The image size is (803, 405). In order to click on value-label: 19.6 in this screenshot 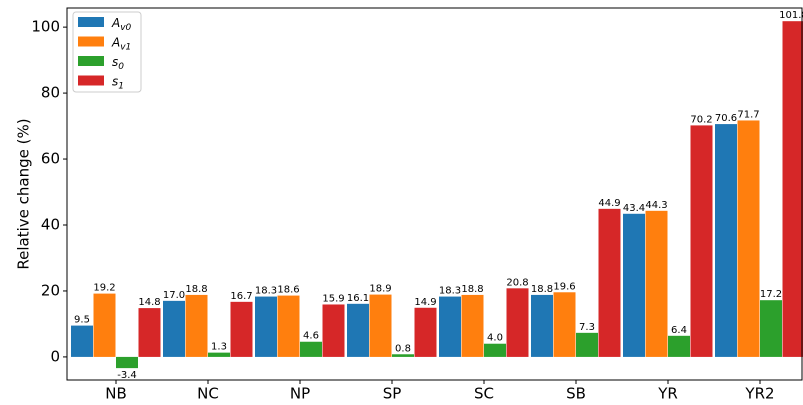, I will do `click(564, 286)`.